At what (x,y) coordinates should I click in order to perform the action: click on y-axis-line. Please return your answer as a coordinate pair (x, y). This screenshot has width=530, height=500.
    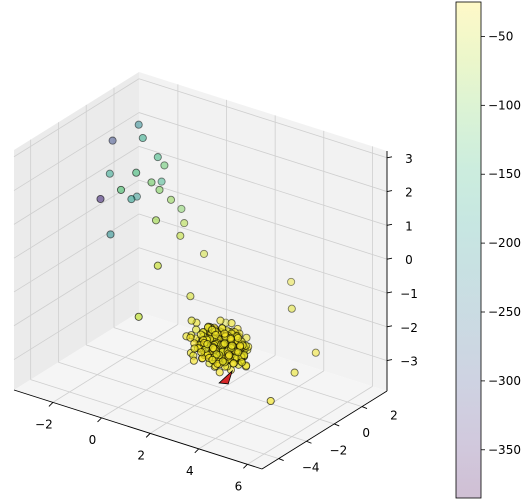
    Looking at the image, I should click on (324, 430).